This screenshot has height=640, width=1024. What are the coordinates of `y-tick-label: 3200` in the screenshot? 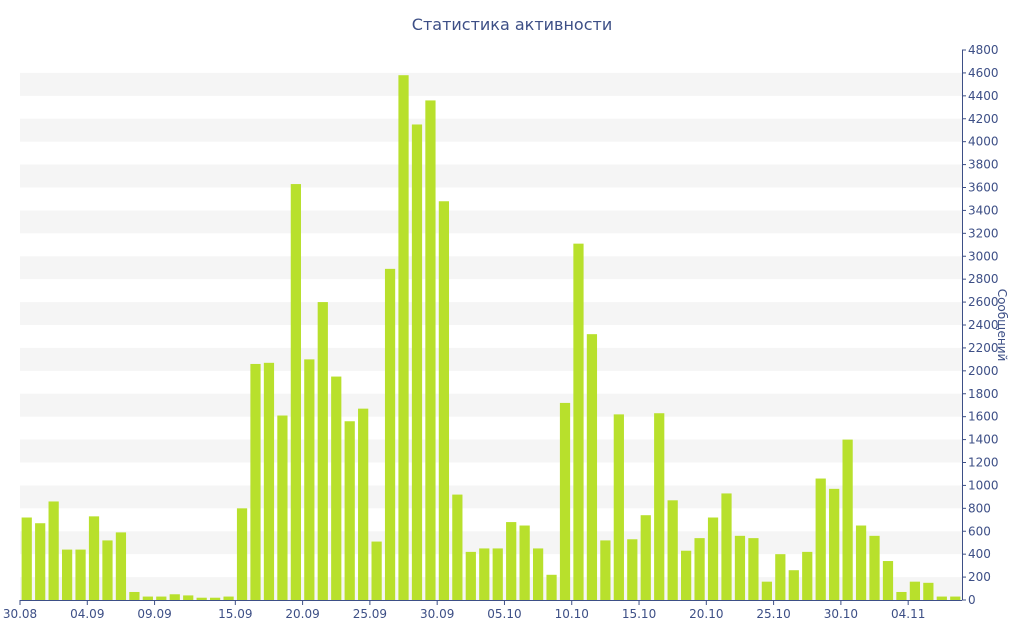 It's located at (983, 233).